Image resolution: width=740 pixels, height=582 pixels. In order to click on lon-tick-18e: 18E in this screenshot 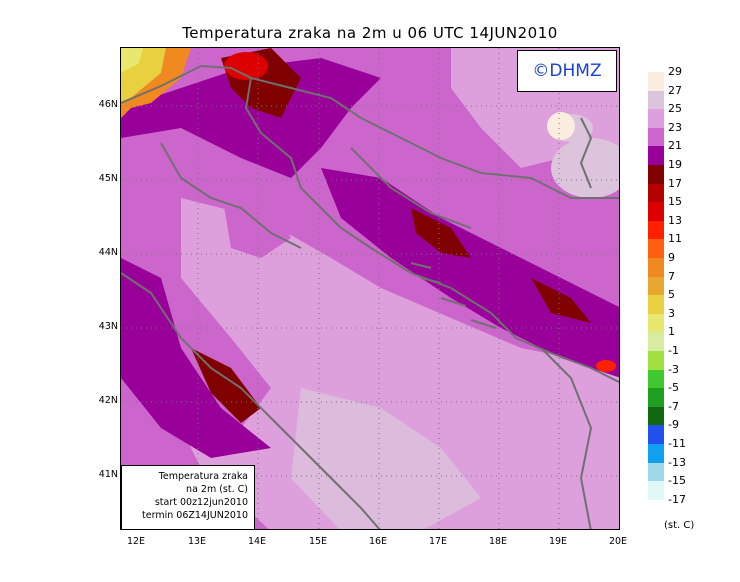, I will do `click(498, 541)`.